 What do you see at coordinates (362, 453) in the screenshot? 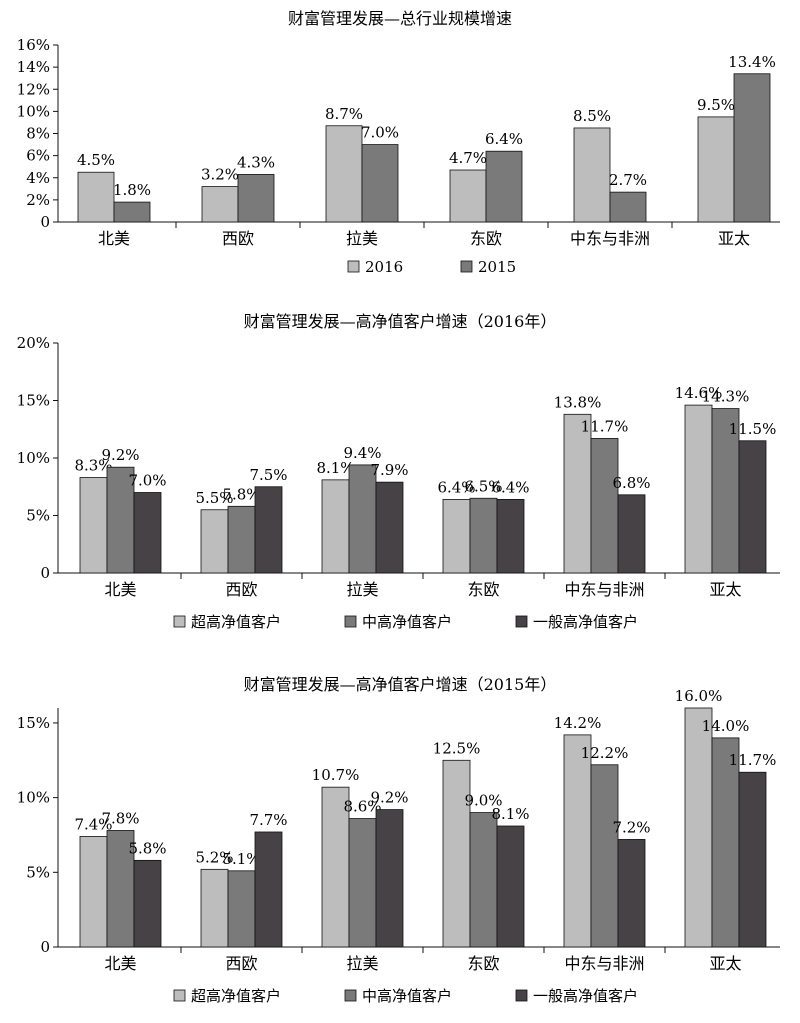
I see `chart2-data-label: 9.4%` at bounding box center [362, 453].